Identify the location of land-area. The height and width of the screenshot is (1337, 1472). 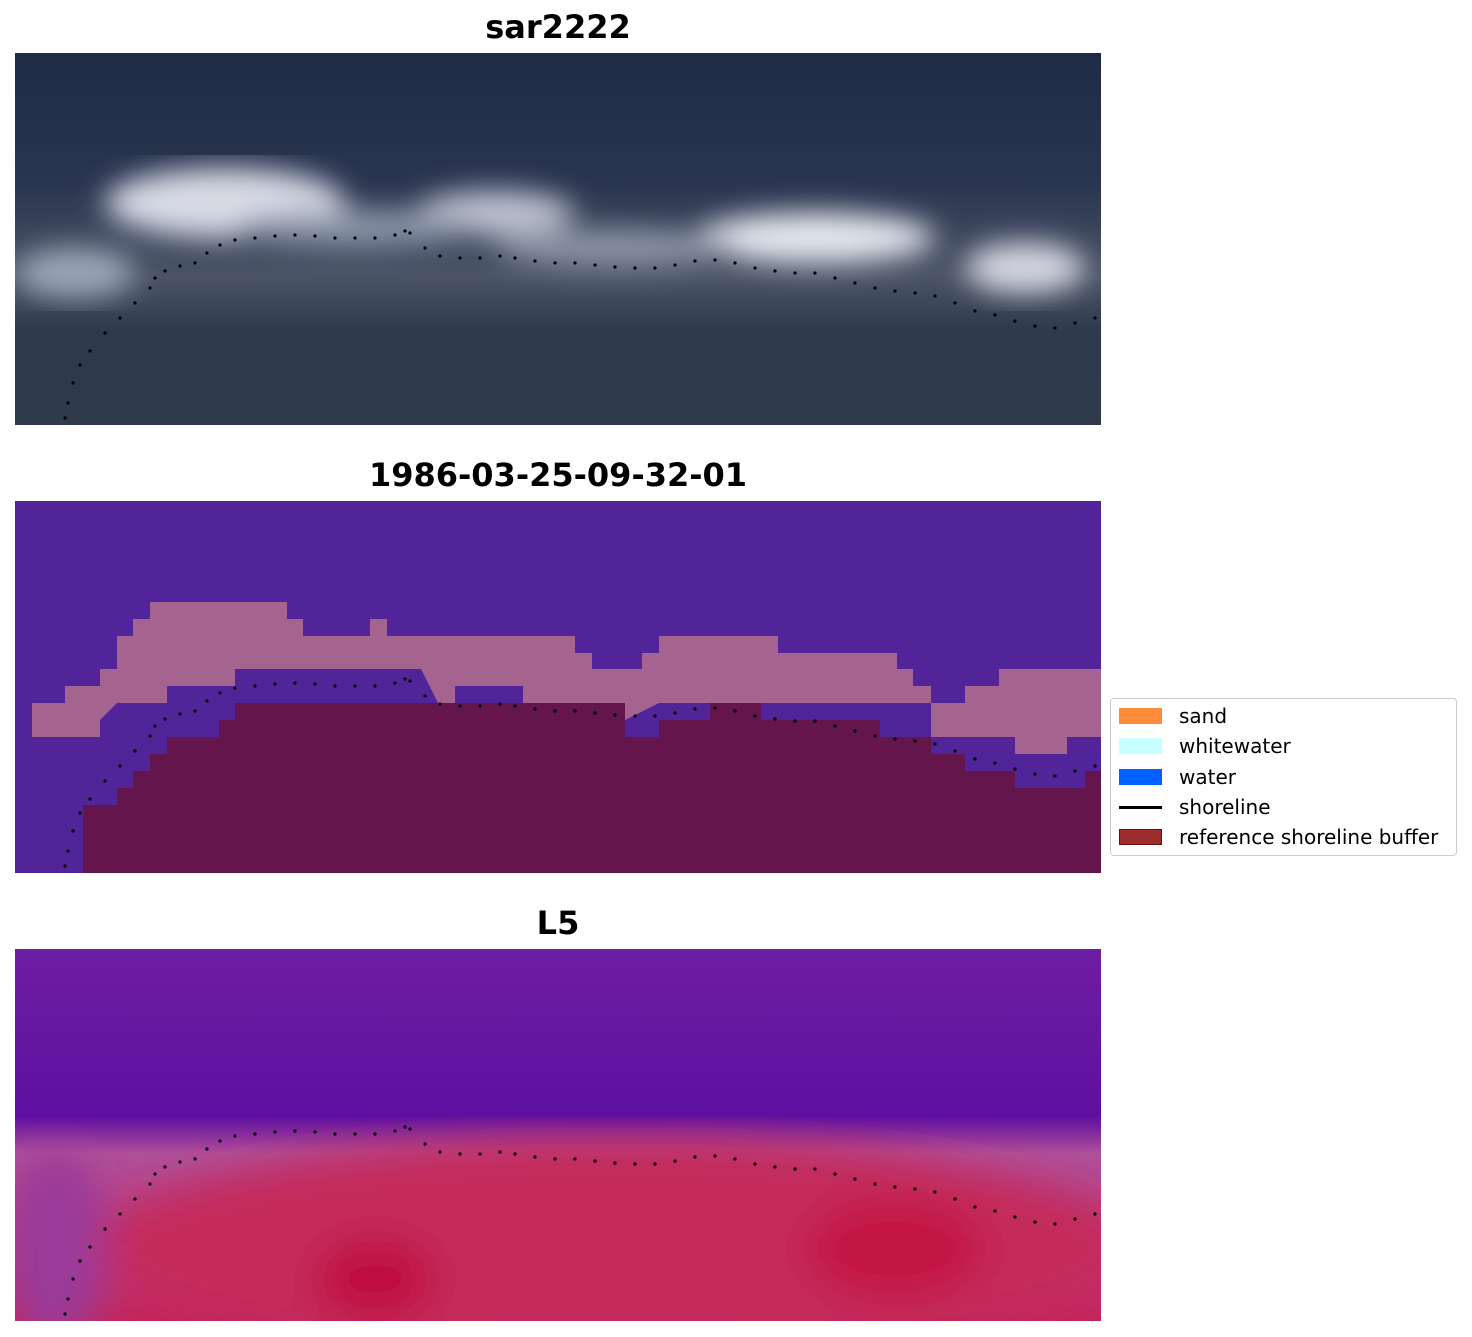
(558, 1230).